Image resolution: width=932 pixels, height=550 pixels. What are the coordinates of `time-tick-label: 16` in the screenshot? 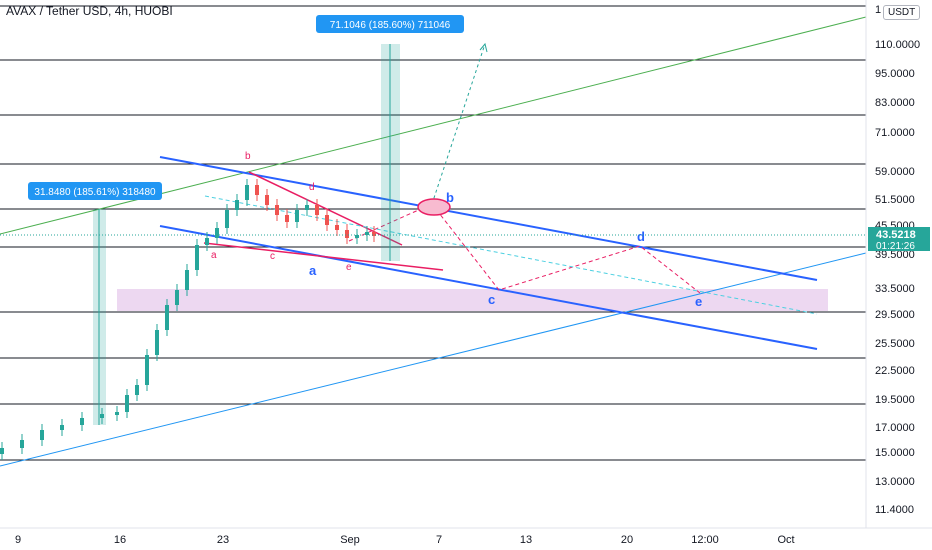 It's located at (120, 540).